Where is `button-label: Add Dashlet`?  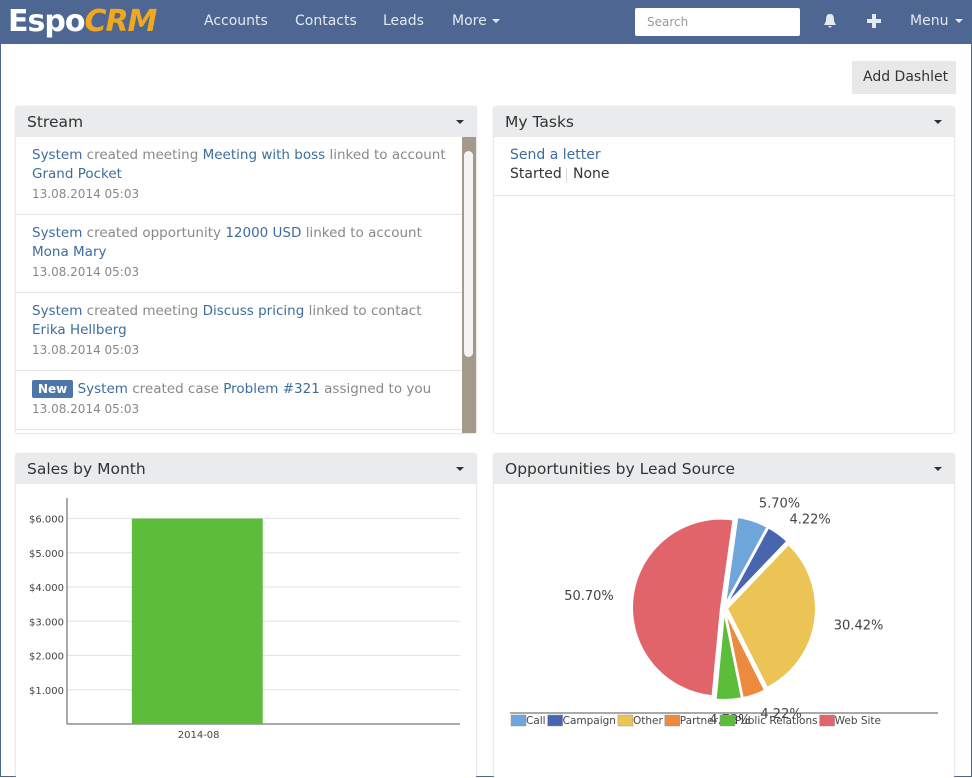 button-label: Add Dashlet is located at coordinates (906, 77).